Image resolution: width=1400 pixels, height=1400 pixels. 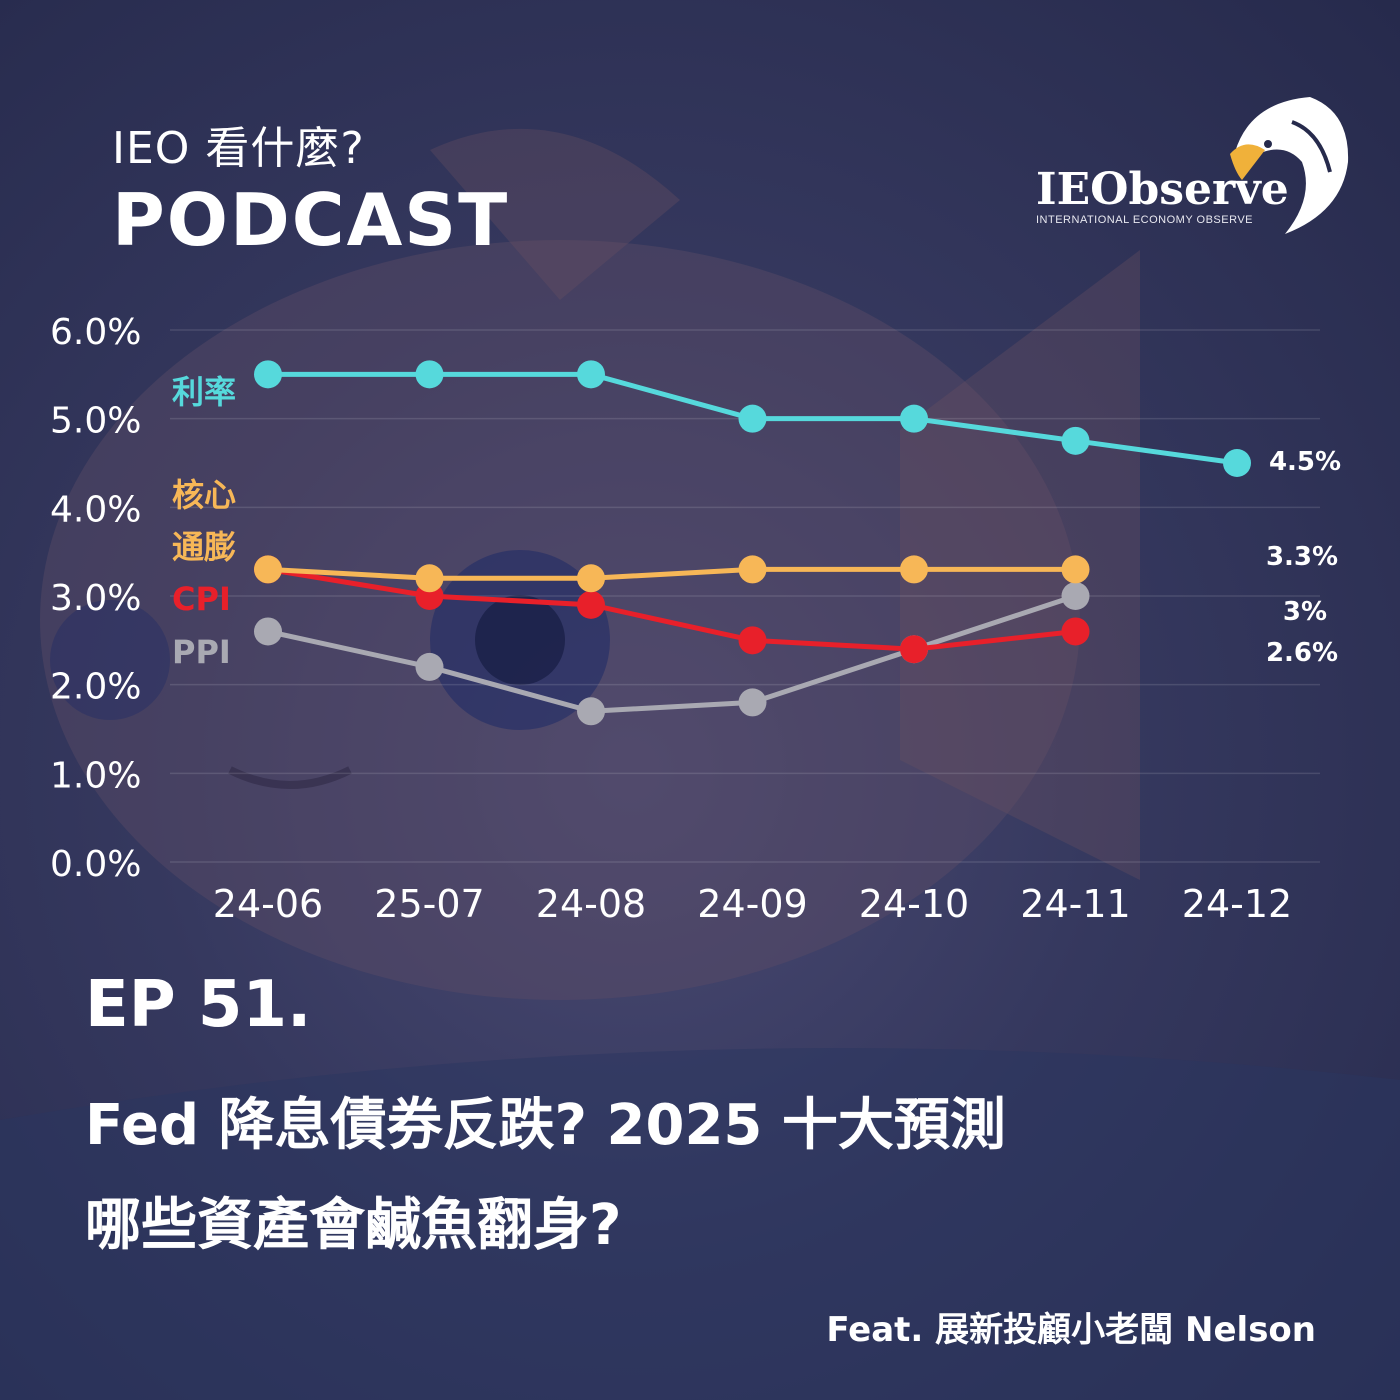 What do you see at coordinates (238, 148) in the screenshot?
I see `podcast-series-name: IEO 看什麼?` at bounding box center [238, 148].